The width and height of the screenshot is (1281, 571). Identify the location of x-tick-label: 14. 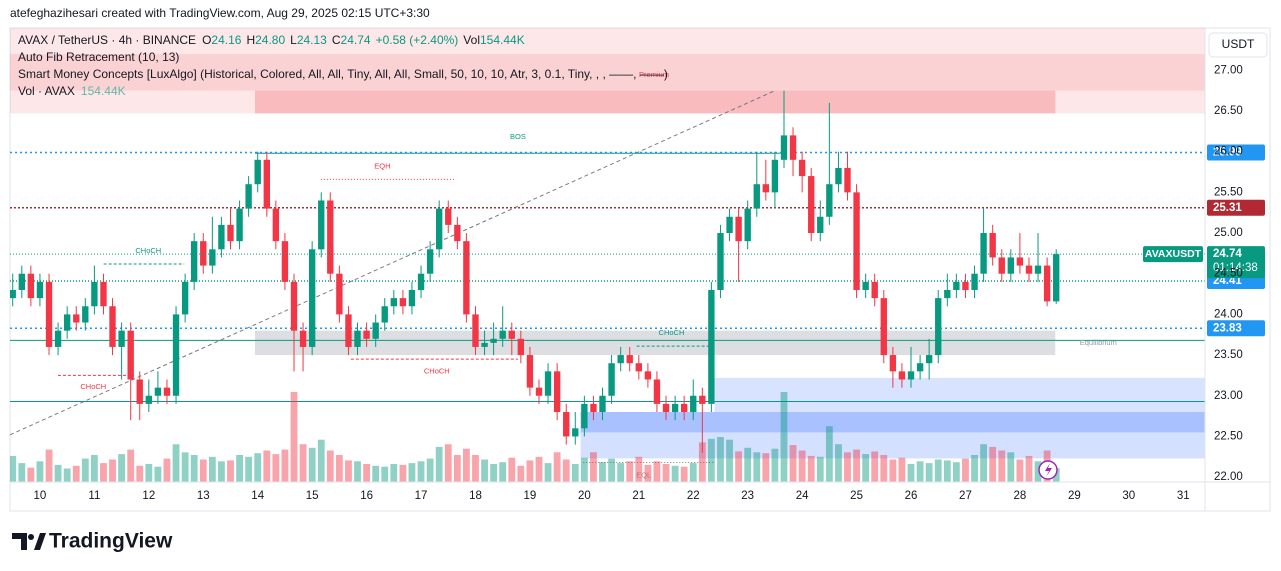
(257, 496).